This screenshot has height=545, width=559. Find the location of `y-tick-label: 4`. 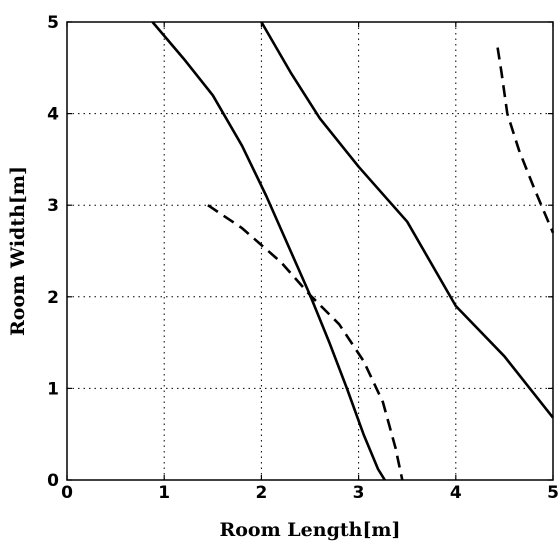

y-tick-label: 4 is located at coordinates (53, 115).